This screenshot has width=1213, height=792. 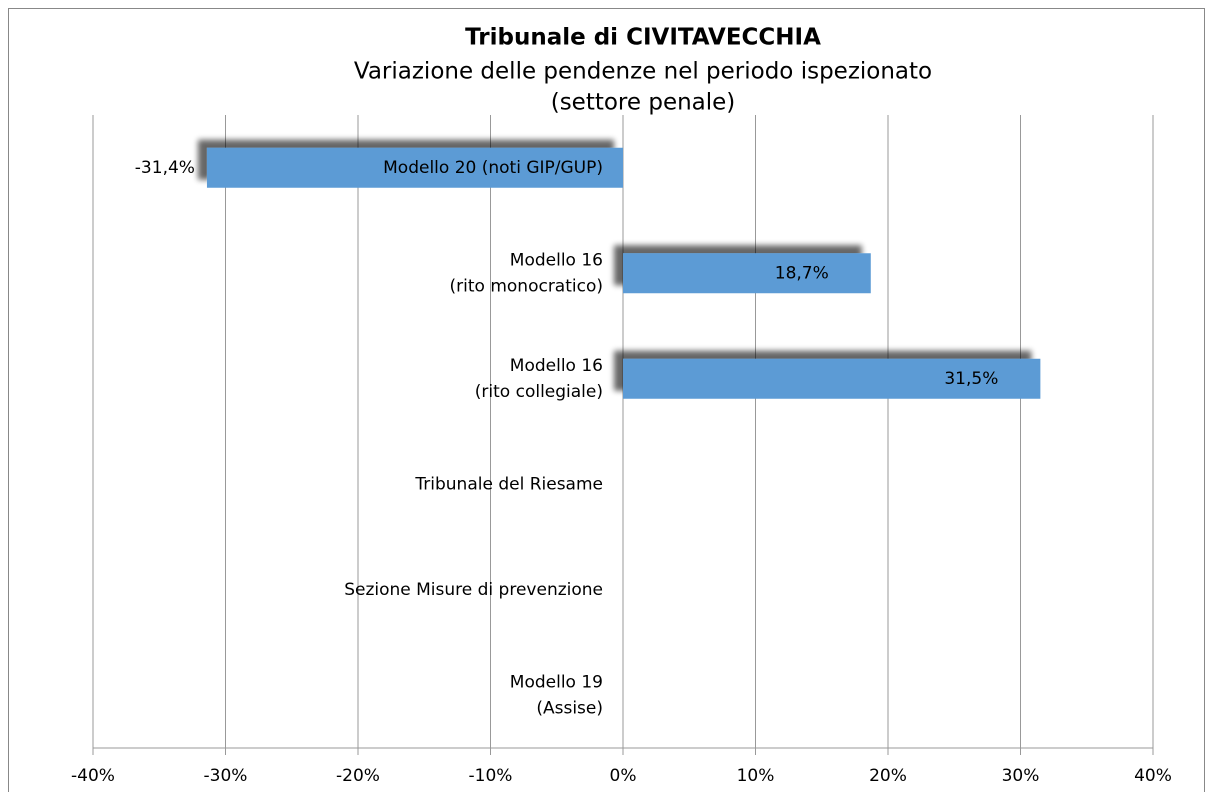 I want to click on data-label: 31,5%, so click(x=971, y=379).